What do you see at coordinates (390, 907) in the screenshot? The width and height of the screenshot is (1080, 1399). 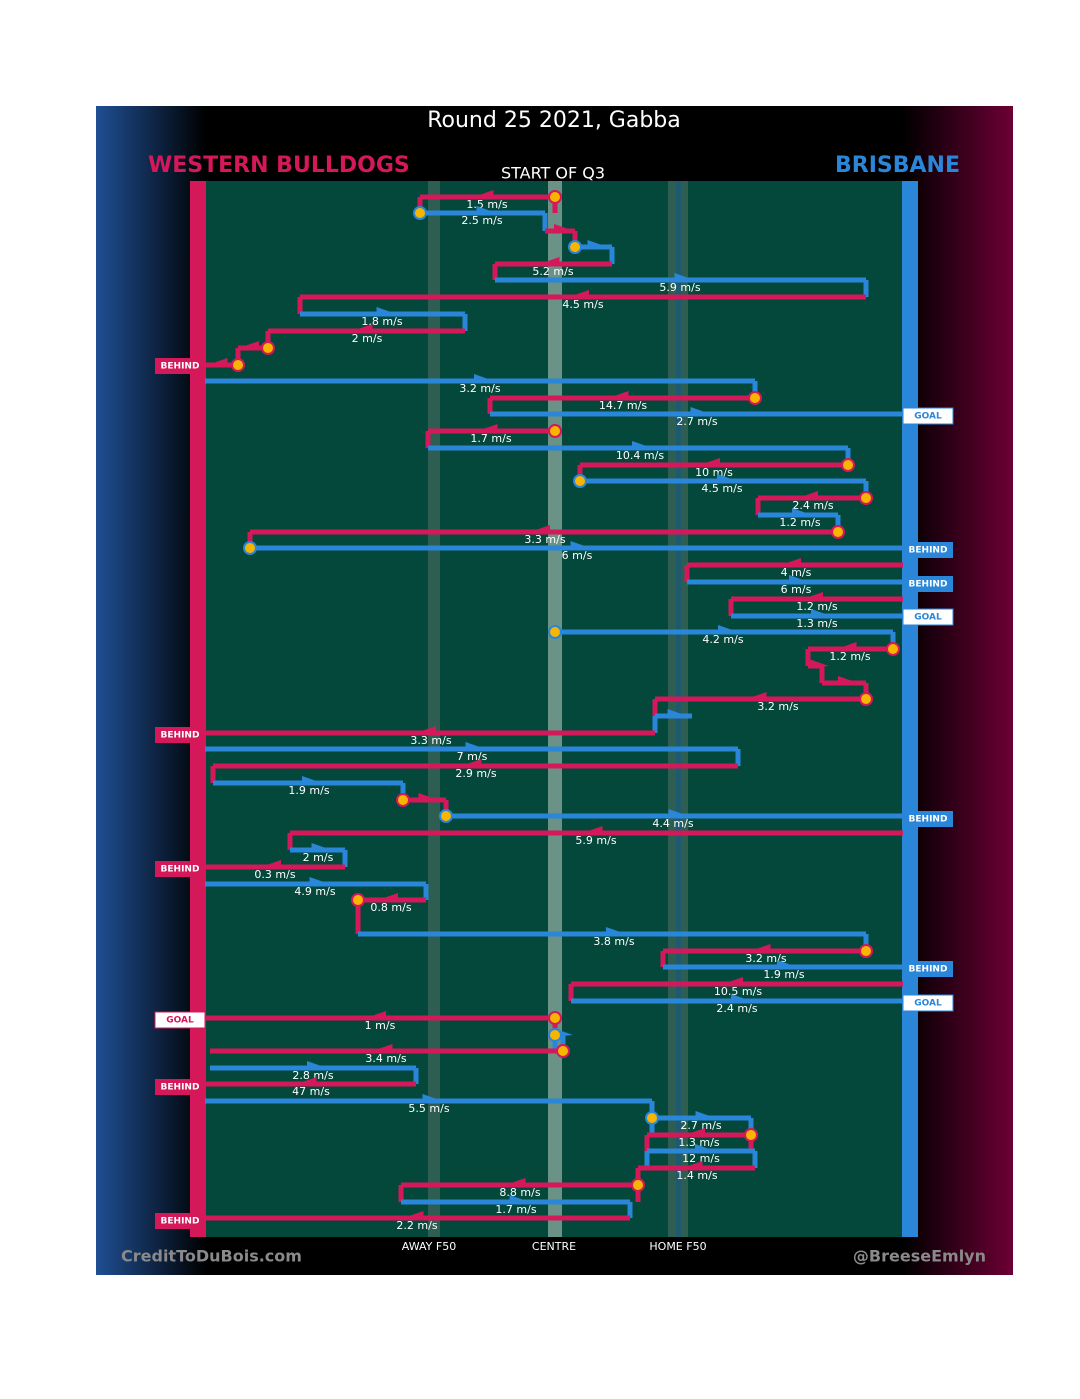 I see `speed-label: 0.8 m/s` at bounding box center [390, 907].